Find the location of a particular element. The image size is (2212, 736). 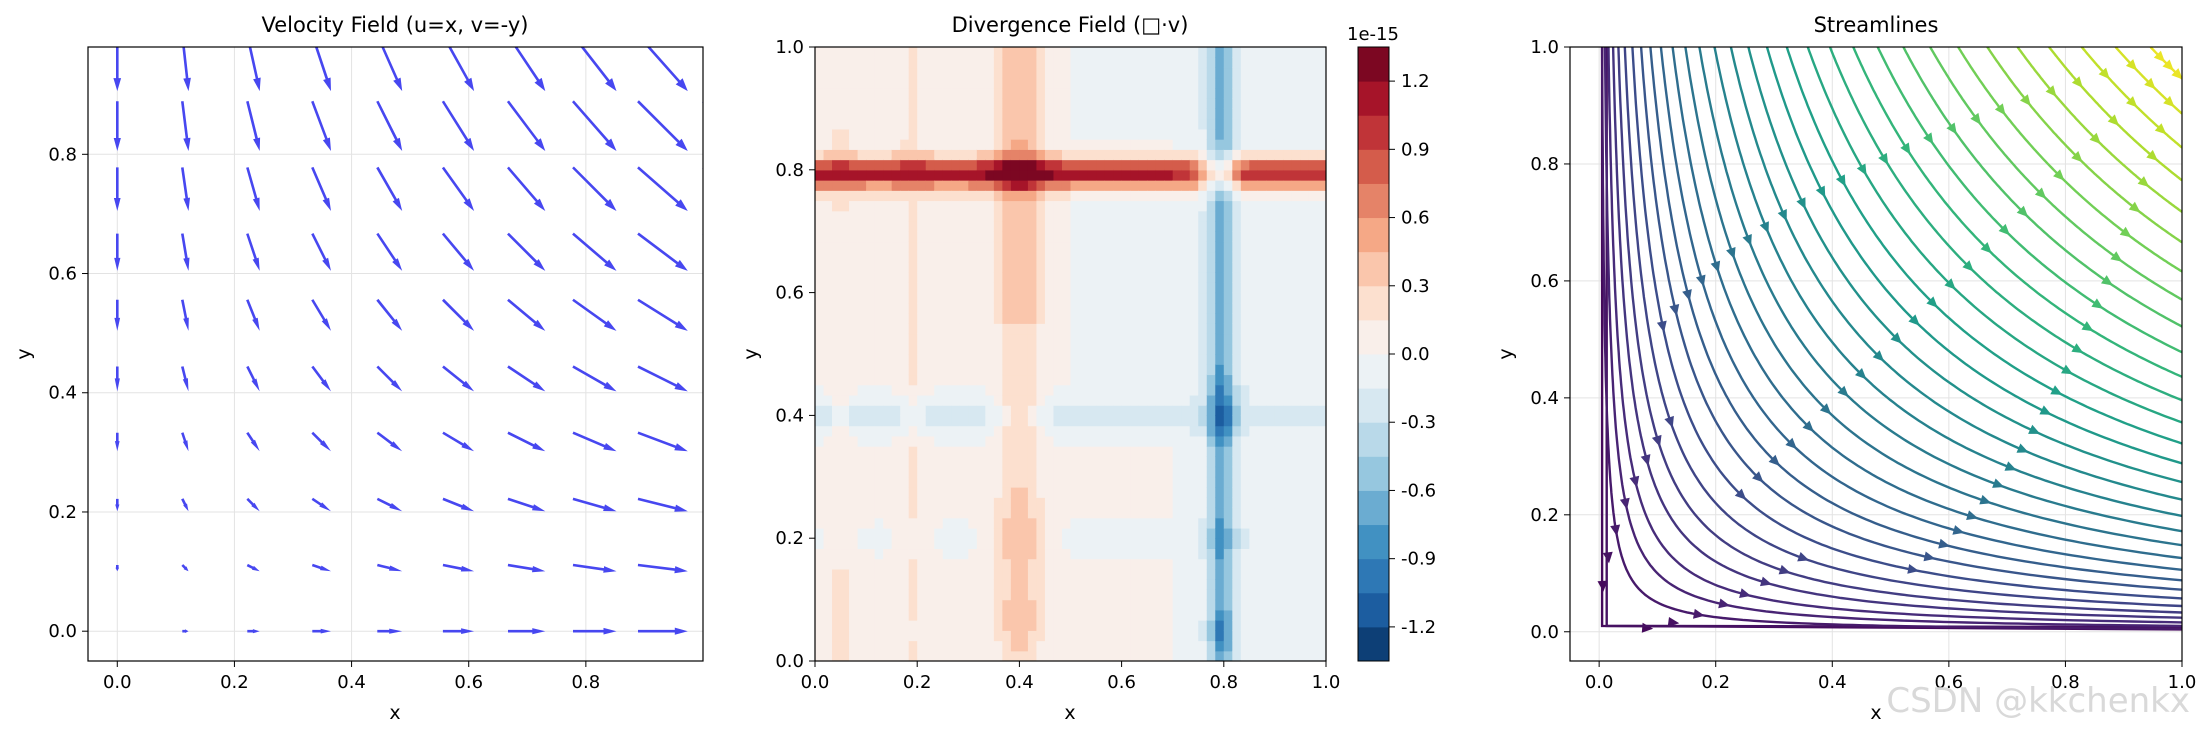

colorbar-segment is located at coordinates (1373, 508).